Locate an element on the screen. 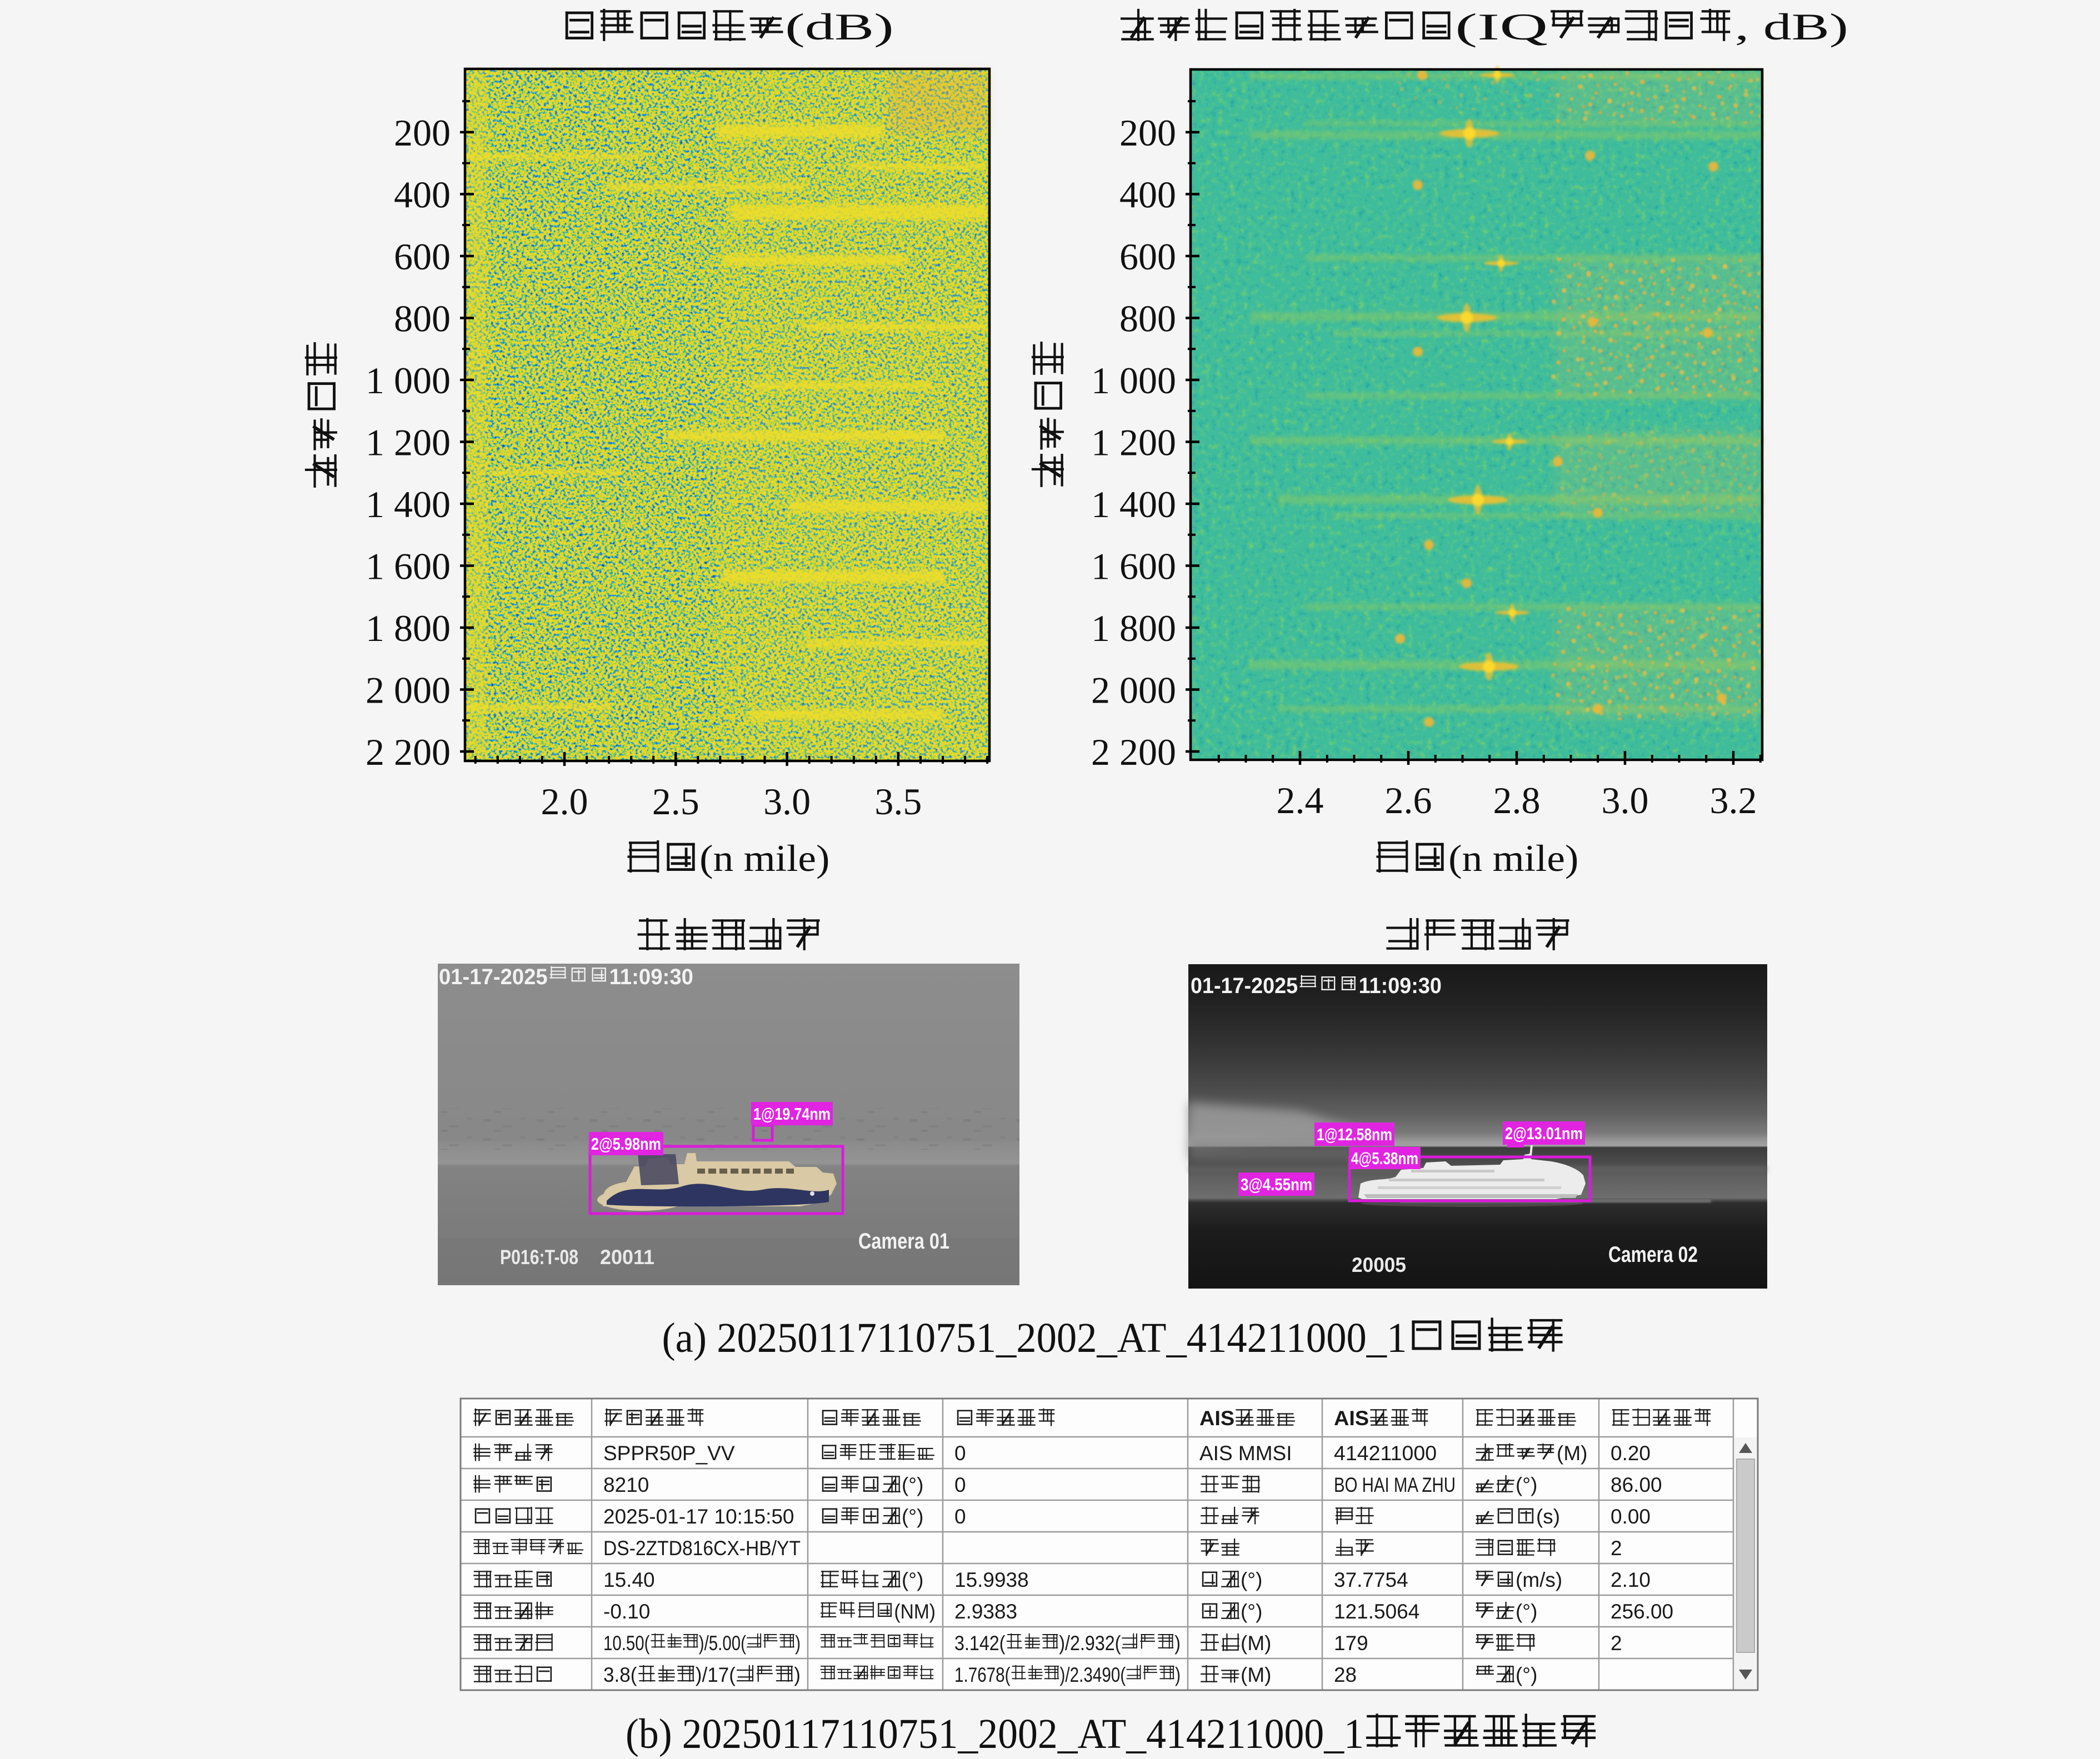 This screenshot has width=2100, height=1759. svg-text: -0.10 is located at coordinates (626, 1611).